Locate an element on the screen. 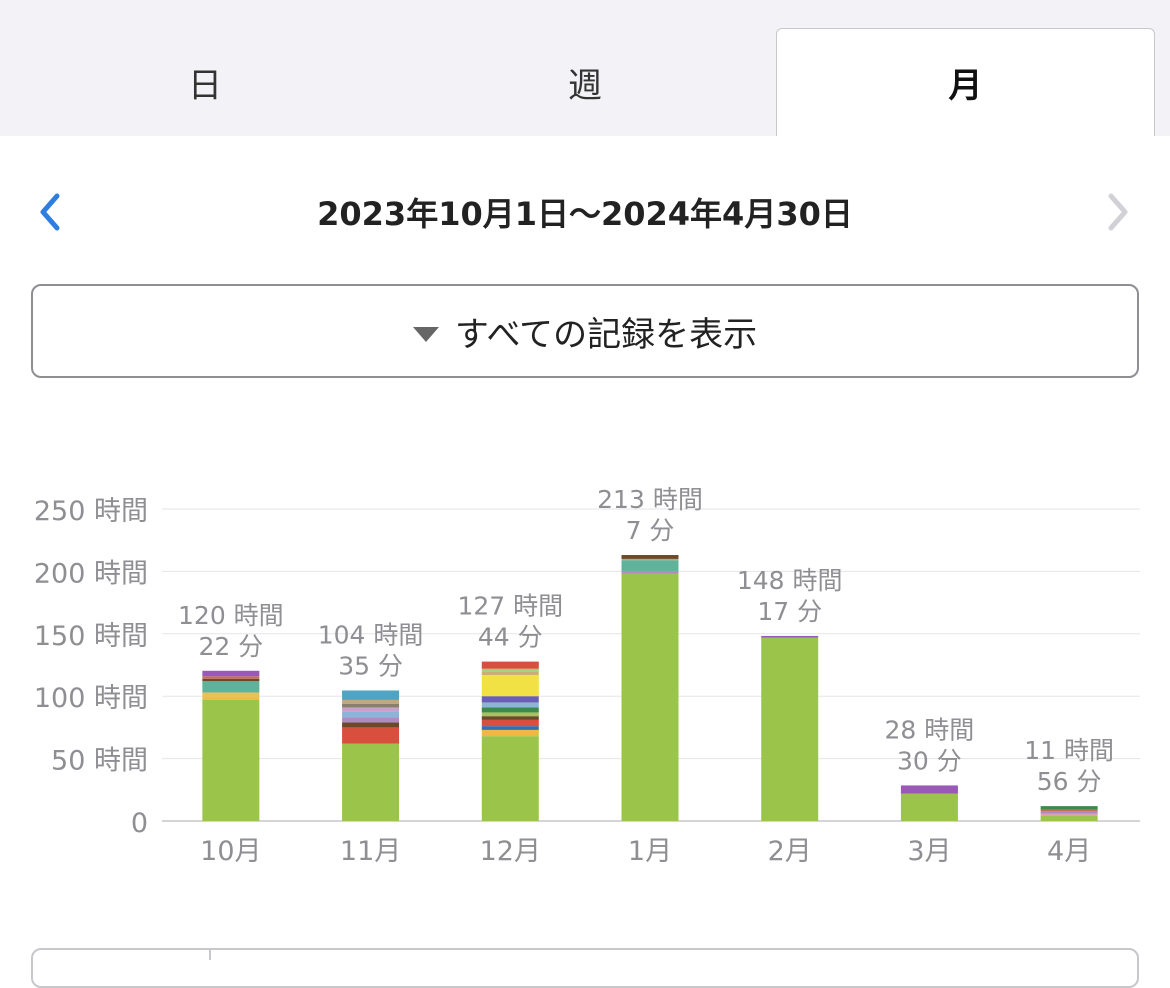  next-period-button is located at coordinates (1118, 212).